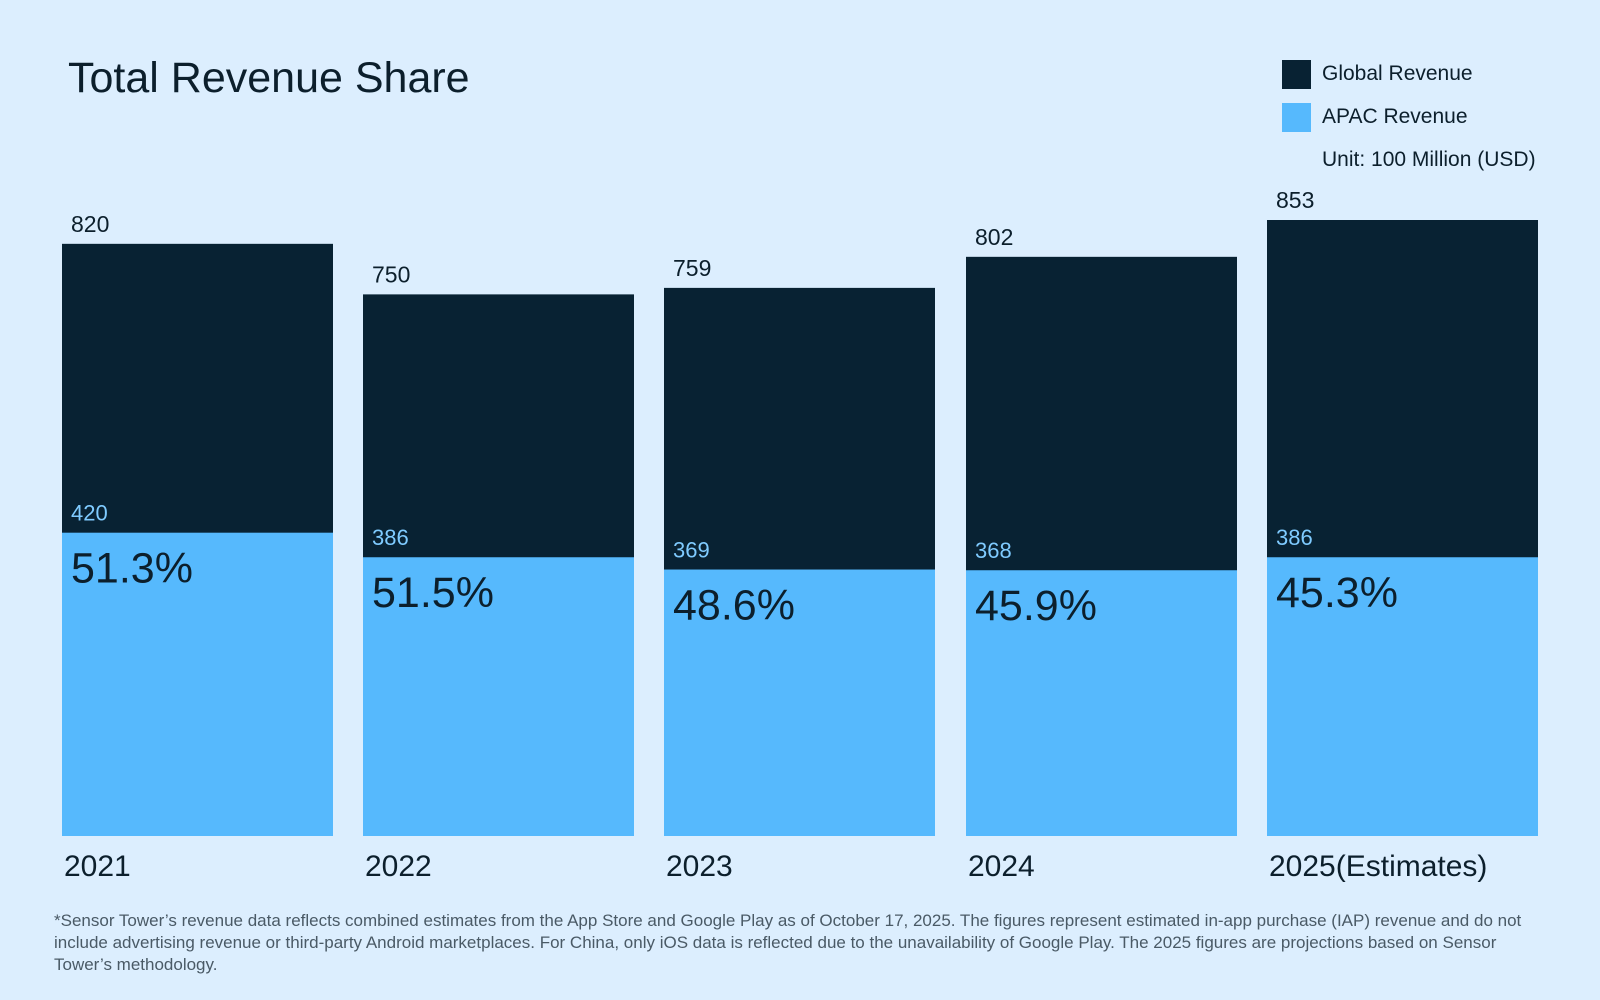  I want to click on chart-title: Total Revenue Share, so click(269, 78).